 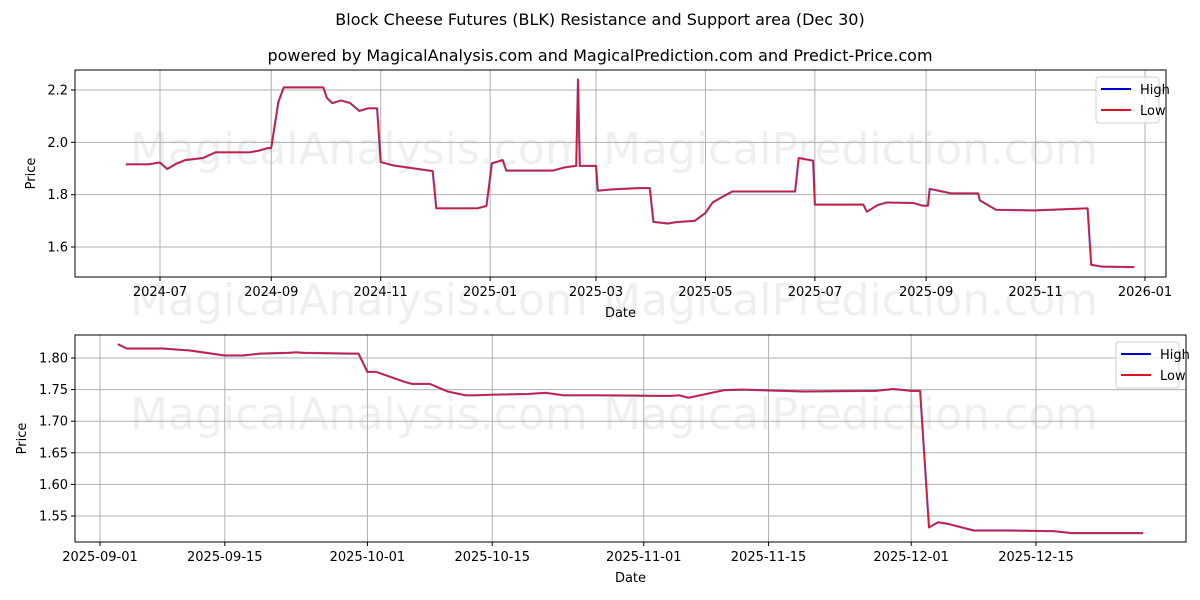 I want to click on x-tick-label: 2025-11-15, so click(x=769, y=557).